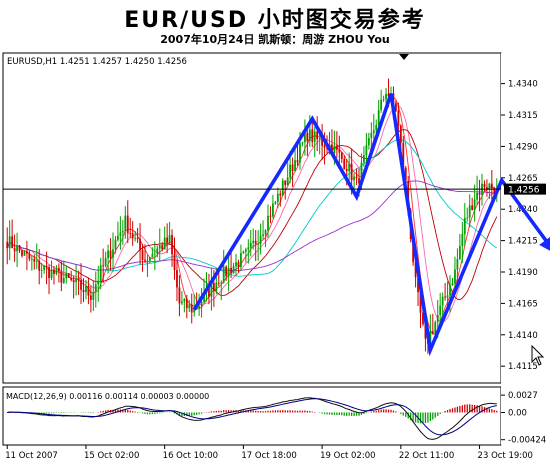 The image size is (550, 463). Describe the element at coordinates (525, 249) in the screenshot. I see `price-scale` at that location.